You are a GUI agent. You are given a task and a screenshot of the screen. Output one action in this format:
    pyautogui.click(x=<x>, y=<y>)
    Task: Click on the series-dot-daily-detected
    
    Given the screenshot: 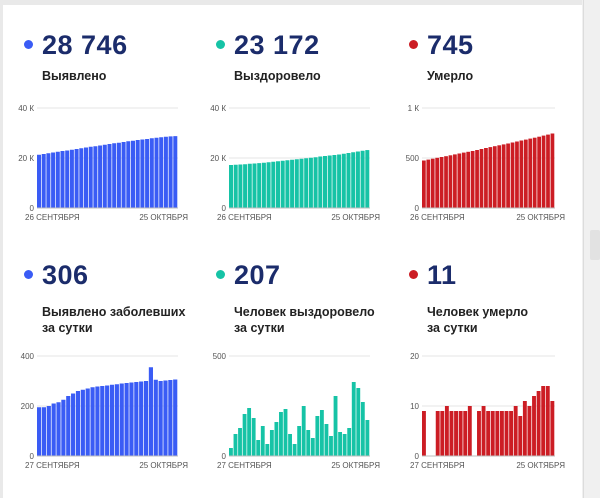 What is the action you would take?
    pyautogui.click(x=28, y=274)
    